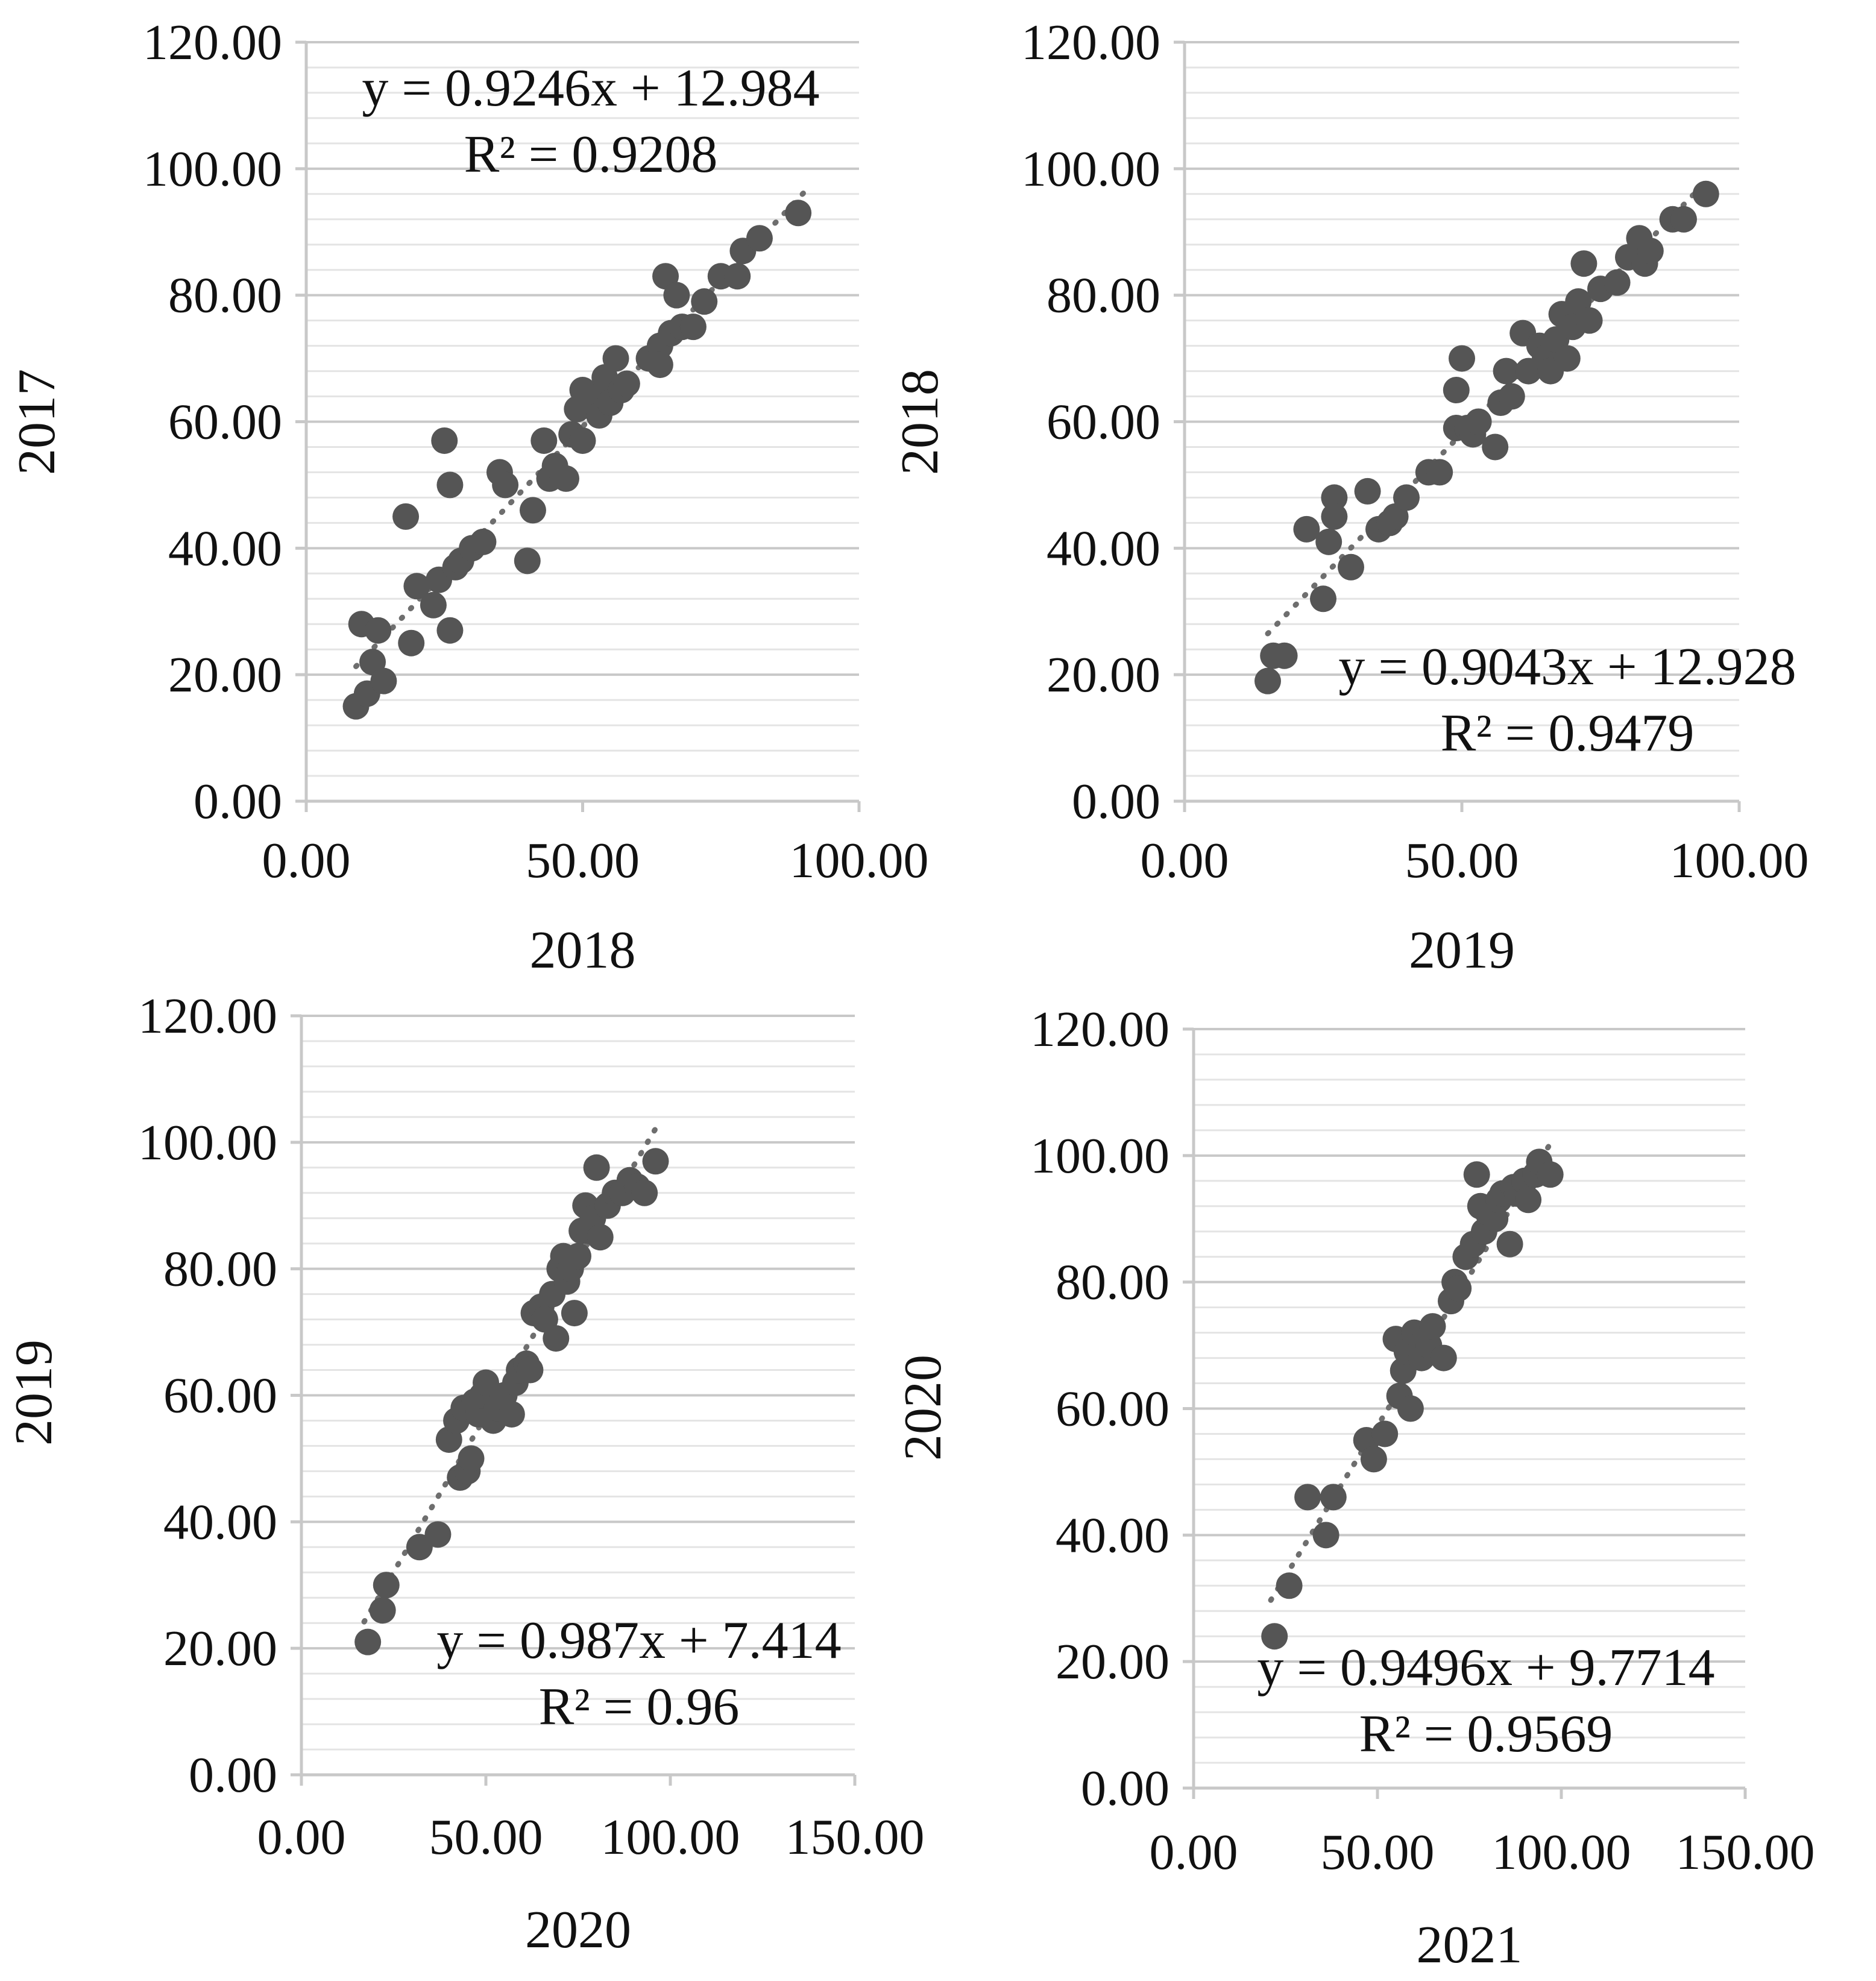 Image resolution: width=1876 pixels, height=1981 pixels. What do you see at coordinates (923, 1408) in the screenshot?
I see `y-axis-title: 2020` at bounding box center [923, 1408].